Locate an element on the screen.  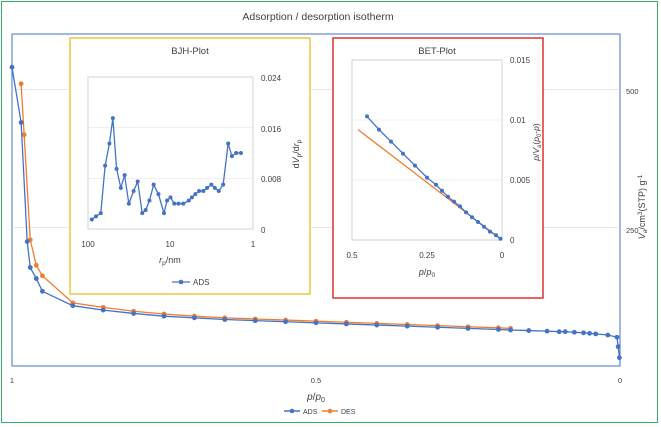
bjh-y-tick: 0.008 is located at coordinates (271, 179).